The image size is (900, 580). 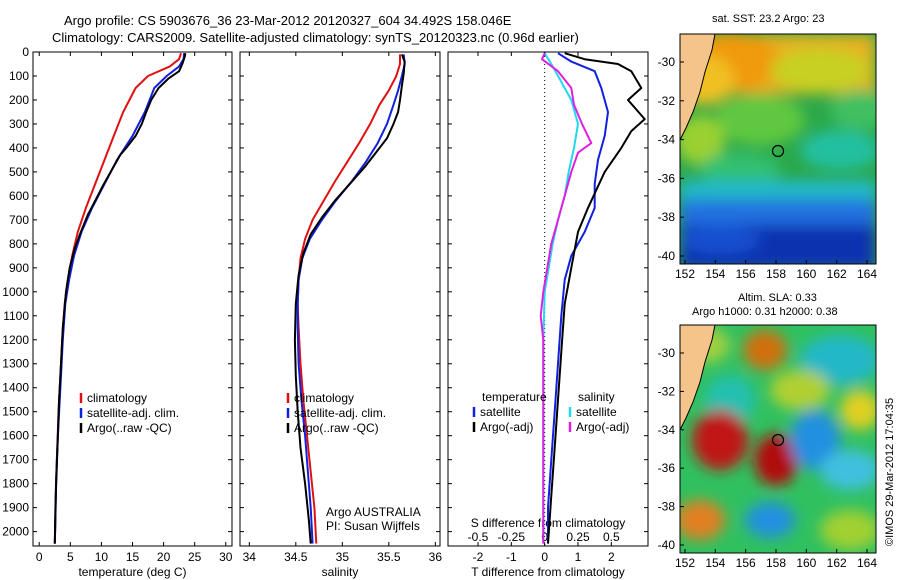 I want to click on x-tick-label: 36, so click(x=436, y=557).